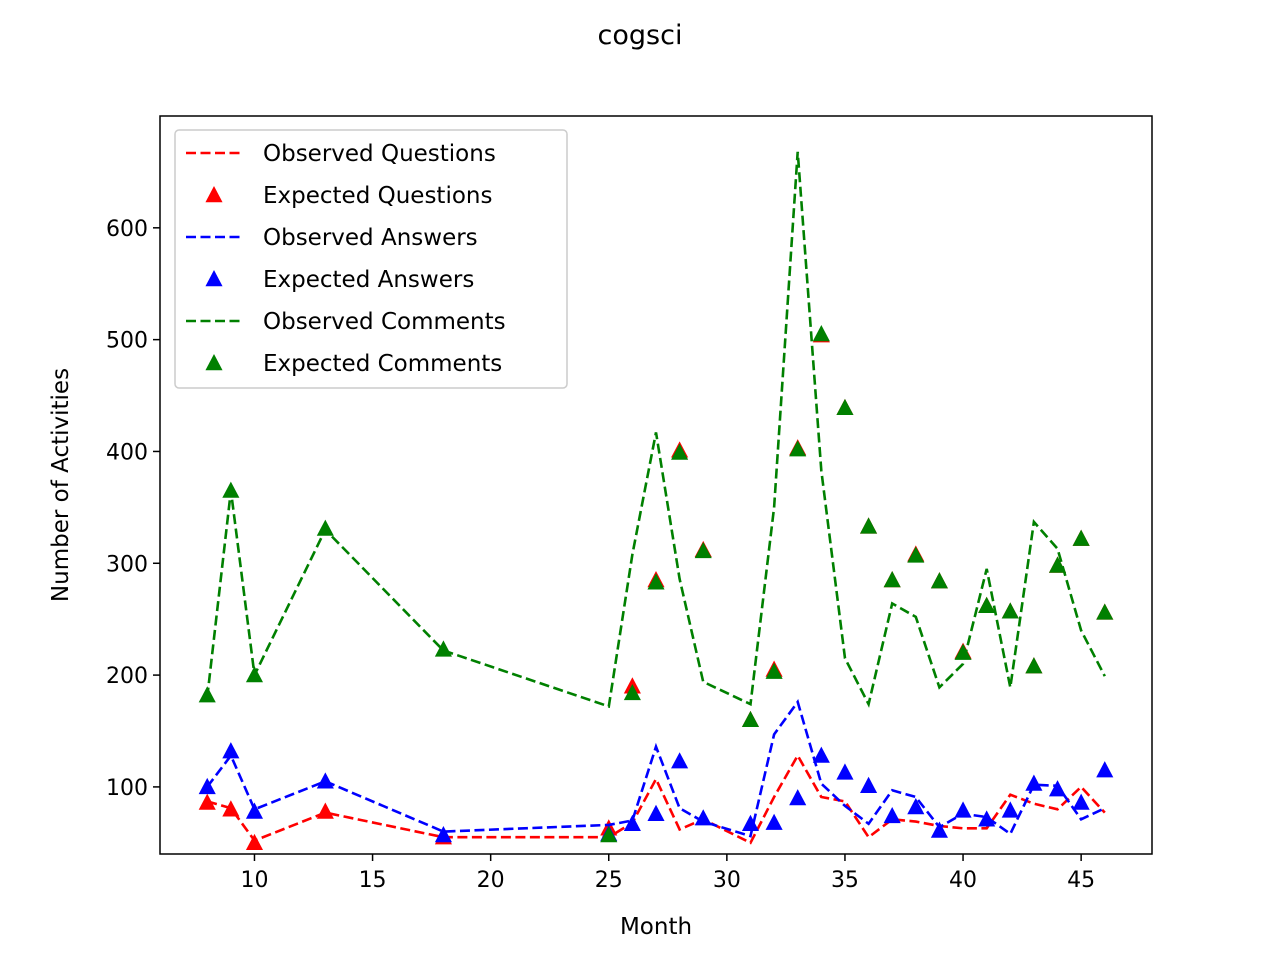 Image resolution: width=1280 pixels, height=960 pixels. What do you see at coordinates (214, 194) in the screenshot?
I see `legend-swatch-expected-questions` at bounding box center [214, 194].